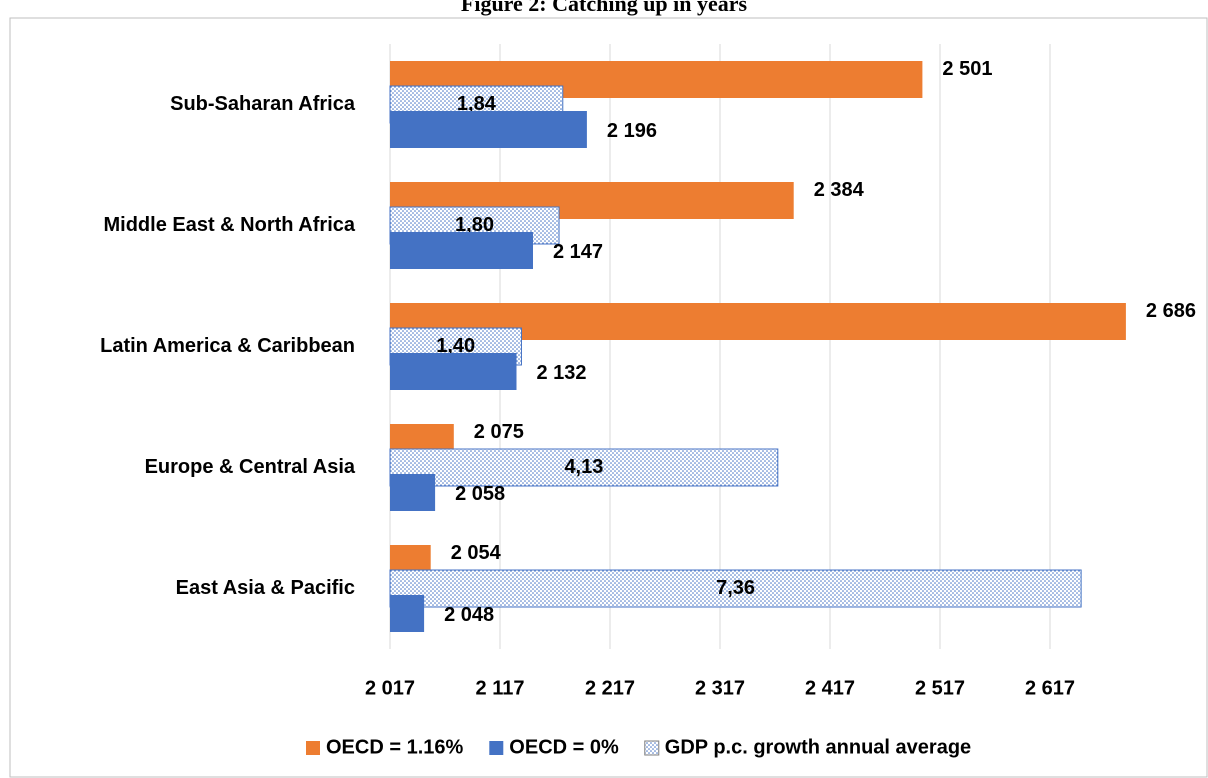 The height and width of the screenshot is (778, 1208). Describe the element at coordinates (720, 688) in the screenshot. I see `x-tick-label: 2 317` at that location.